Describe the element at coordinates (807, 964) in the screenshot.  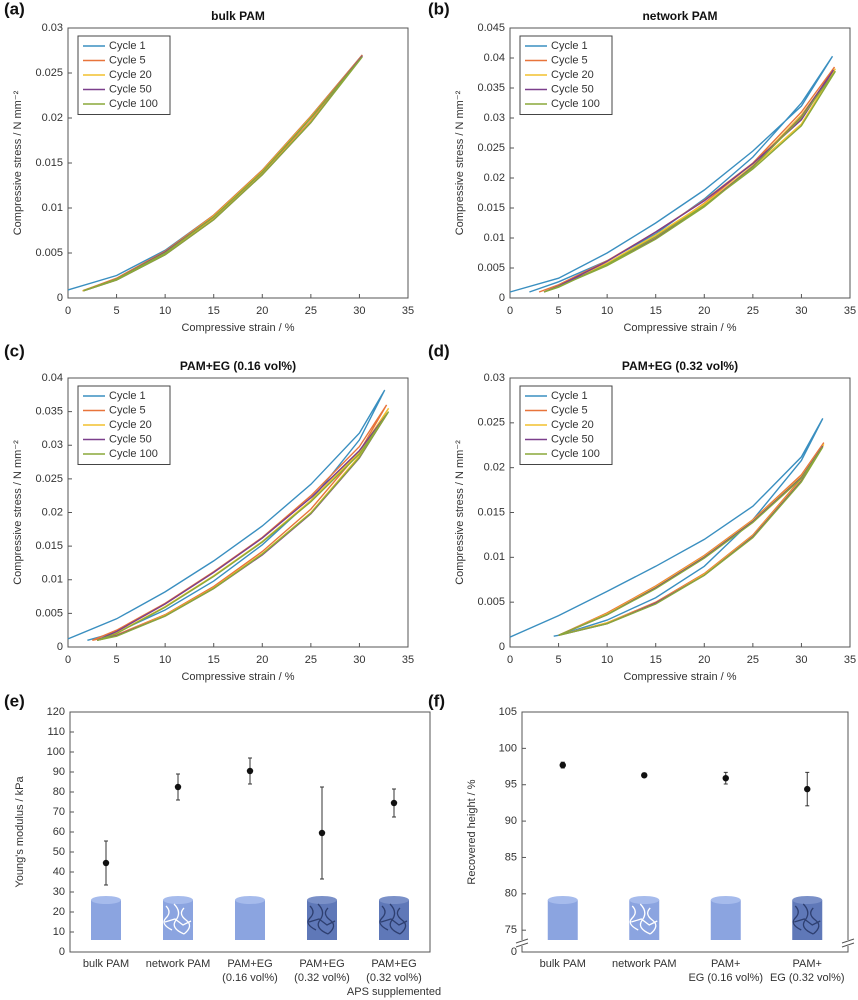
I see `x-tick-label-line: PAM+` at that location.